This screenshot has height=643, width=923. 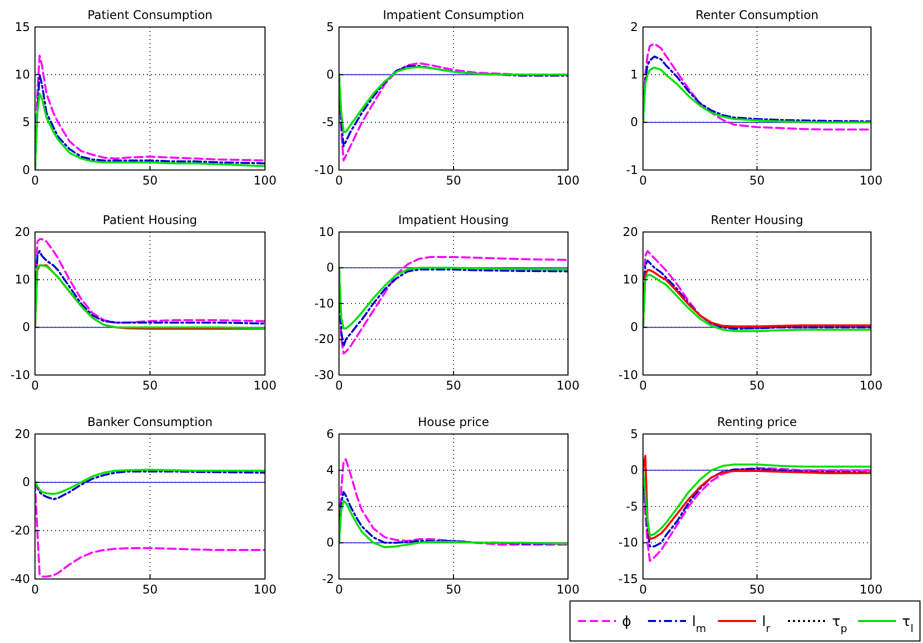 I want to click on legend-label: l$_{r}$, so click(x=766, y=624).